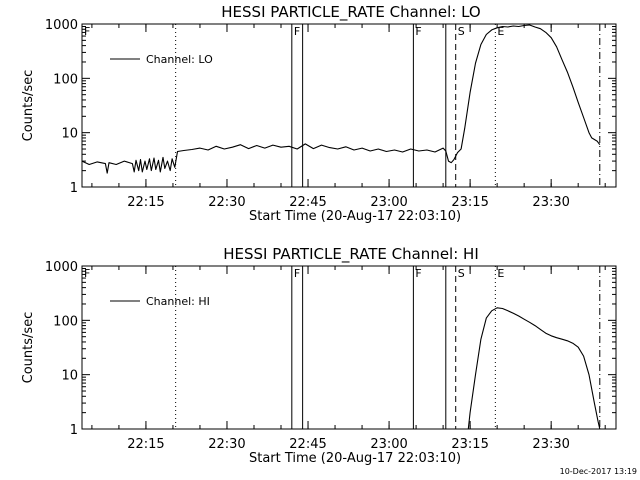  I want to click on chart-title: HESSI PARTICLE_RATE Channel: LO, so click(350, 12).